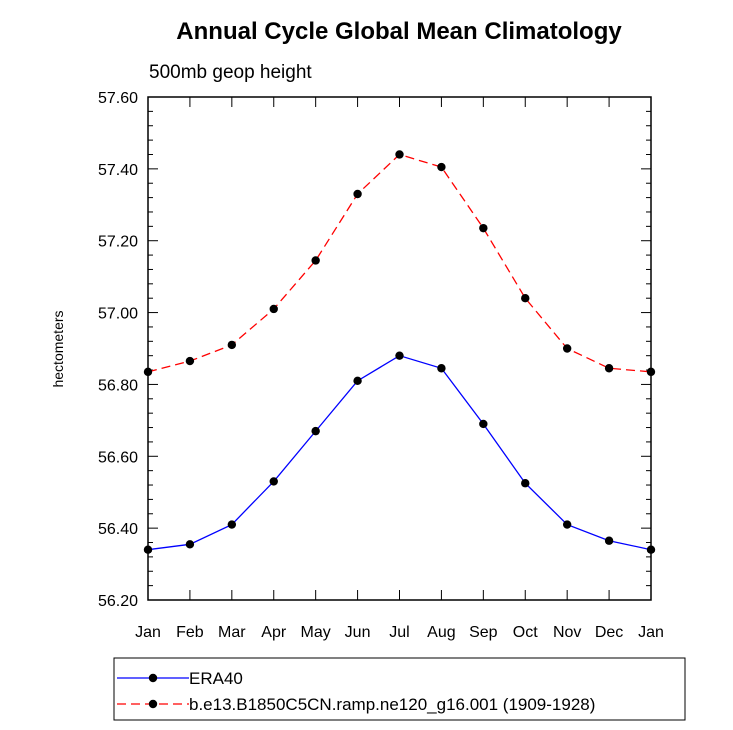 The width and height of the screenshot is (733, 730). What do you see at coordinates (118, 601) in the screenshot?
I see `y-tick-label: 56.20` at bounding box center [118, 601].